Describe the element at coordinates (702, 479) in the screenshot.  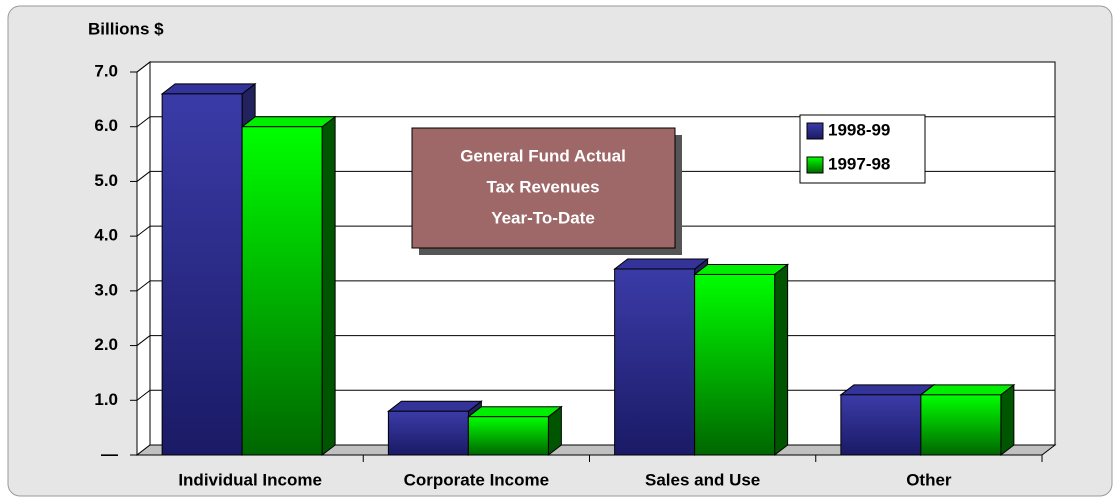
I see `x-tick-label: Sales and Use` at that location.